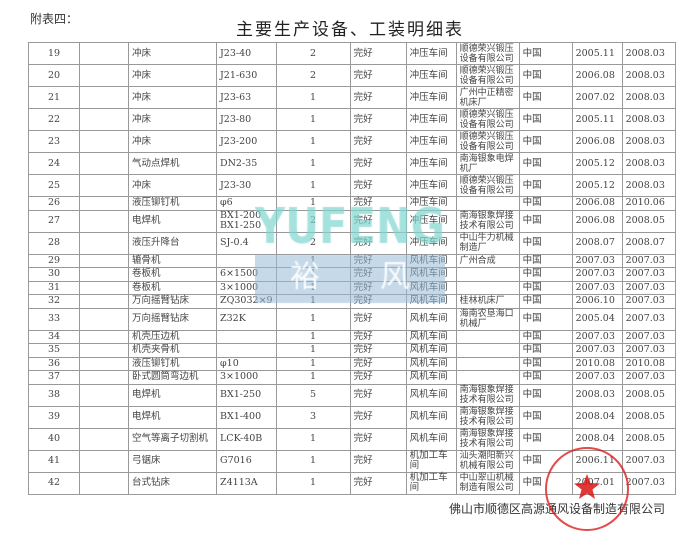  What do you see at coordinates (246, 439) in the screenshot?
I see `table-cell: LCK-40B` at bounding box center [246, 439].